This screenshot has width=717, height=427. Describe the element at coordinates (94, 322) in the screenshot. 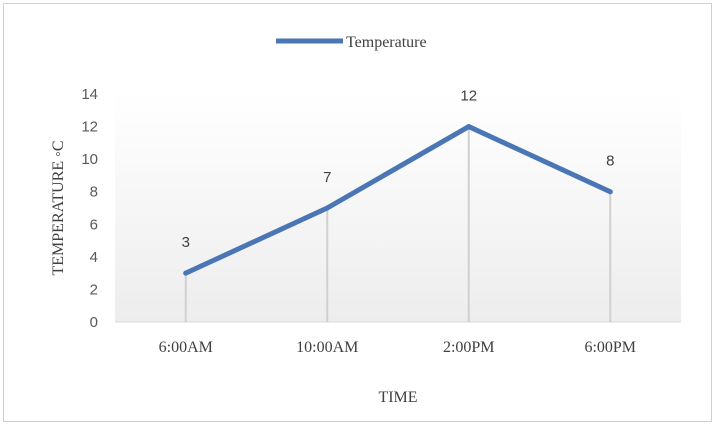

I see `y-tick-label: 0` at that location.